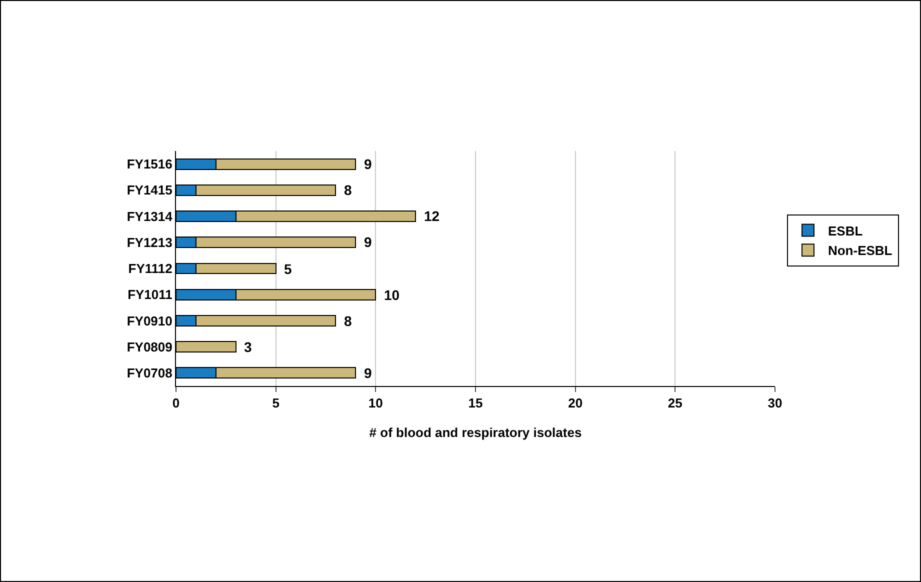  What do you see at coordinates (149, 320) in the screenshot?
I see `y-tick-label: FY0910` at bounding box center [149, 320].